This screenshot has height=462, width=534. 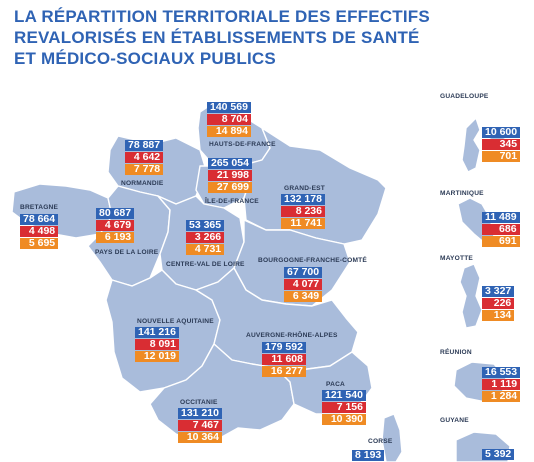 I want to click on region-corse-values: 8 193, so click(x=368, y=455).